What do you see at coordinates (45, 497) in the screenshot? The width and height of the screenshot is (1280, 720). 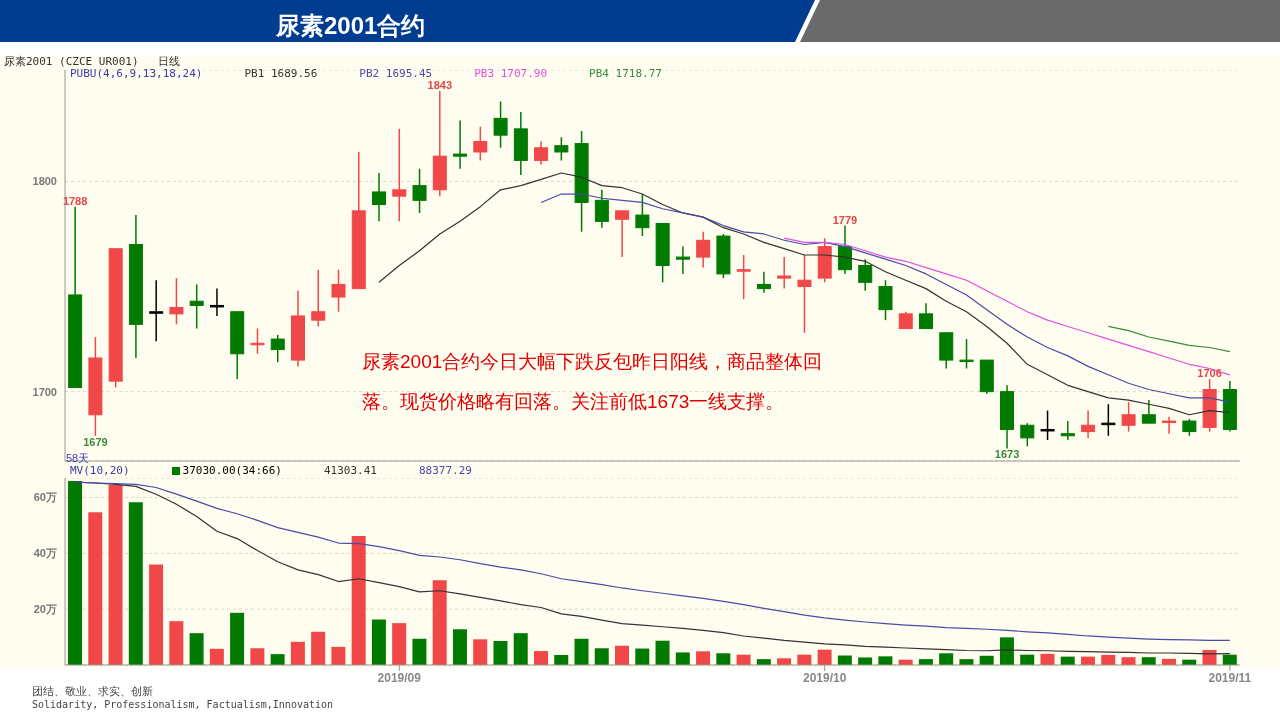 I see `y-tick-label: 60万` at bounding box center [45, 497].